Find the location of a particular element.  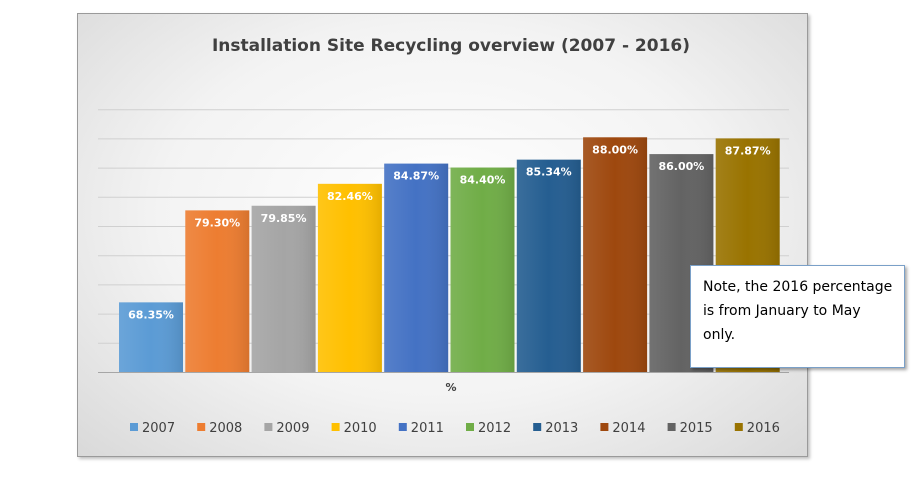

bar-shade-2011 is located at coordinates (416, 268).